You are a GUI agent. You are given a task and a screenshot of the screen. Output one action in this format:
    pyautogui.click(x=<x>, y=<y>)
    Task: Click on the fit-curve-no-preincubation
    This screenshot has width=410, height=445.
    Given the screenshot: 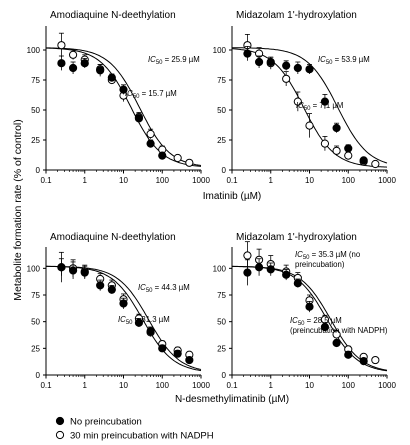 What is the action you would take?
    pyautogui.click(x=124, y=106)
    